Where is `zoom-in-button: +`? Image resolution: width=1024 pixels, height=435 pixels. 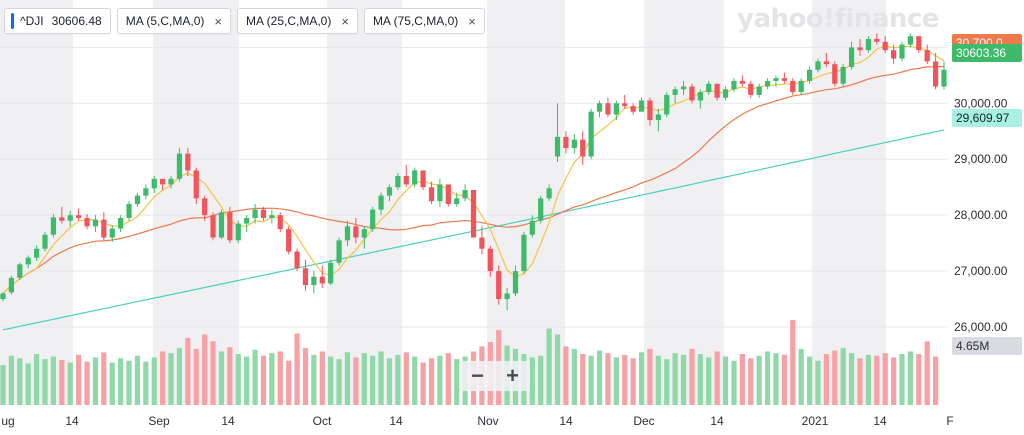
zoom-in-button: + is located at coordinates (512, 376).